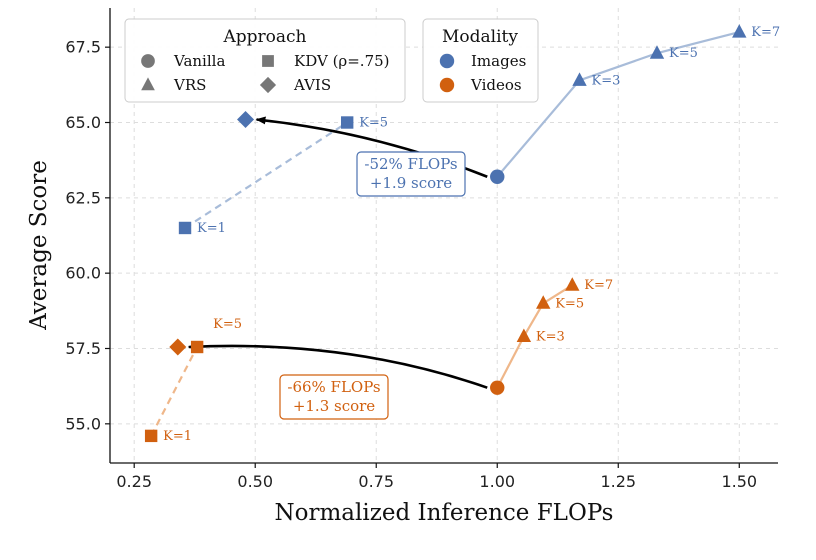 The image size is (816, 560). What do you see at coordinates (268, 85) in the screenshot?
I see `legend-diamond-icon` at bounding box center [268, 85].